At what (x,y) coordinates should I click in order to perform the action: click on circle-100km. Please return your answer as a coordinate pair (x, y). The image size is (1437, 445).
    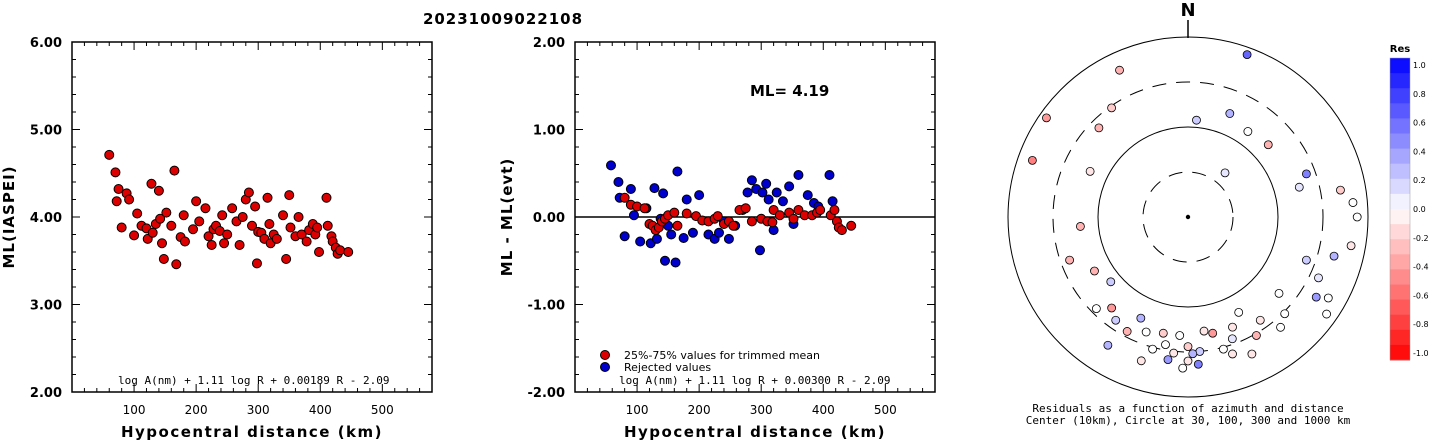
    Looking at the image, I should click on (1188, 217).